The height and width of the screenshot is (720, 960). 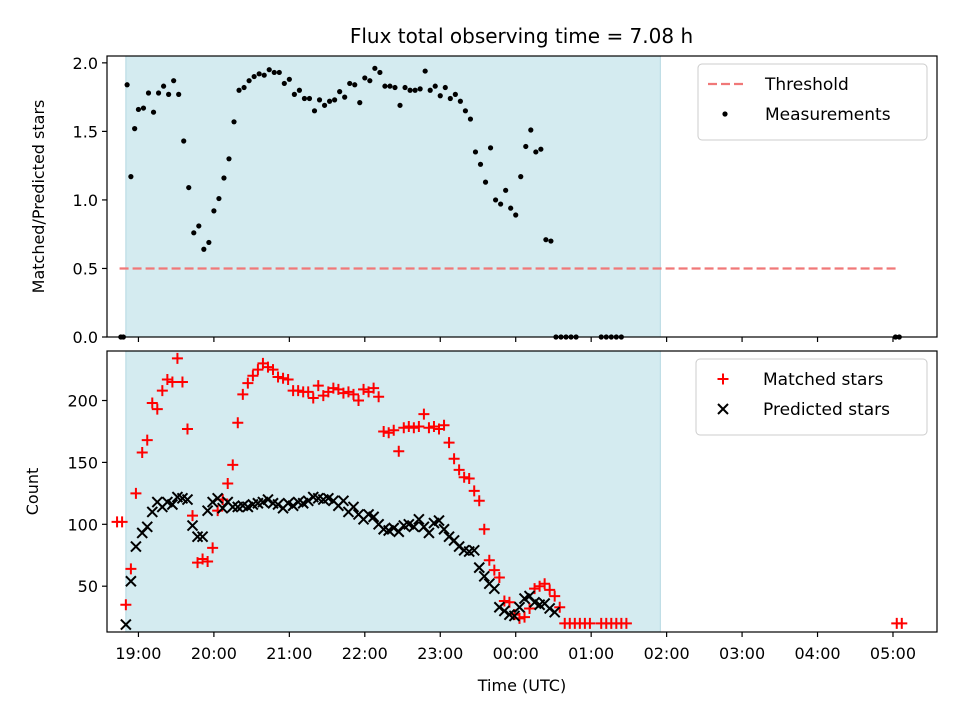 I want to click on x-tick-label: 05:00, so click(x=893, y=653).